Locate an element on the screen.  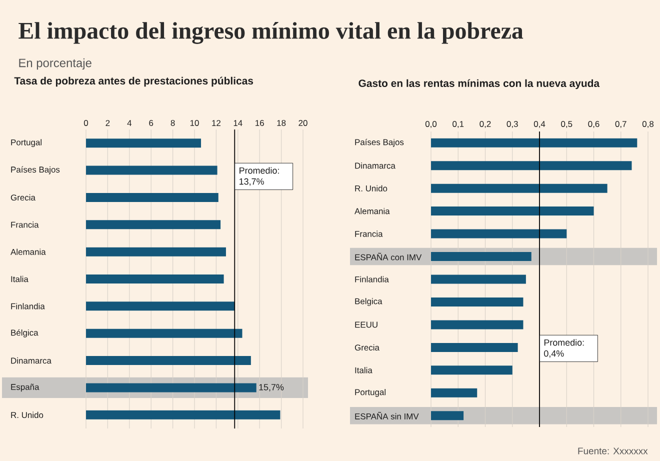
x-tick-label: 0,8 is located at coordinates (648, 124).